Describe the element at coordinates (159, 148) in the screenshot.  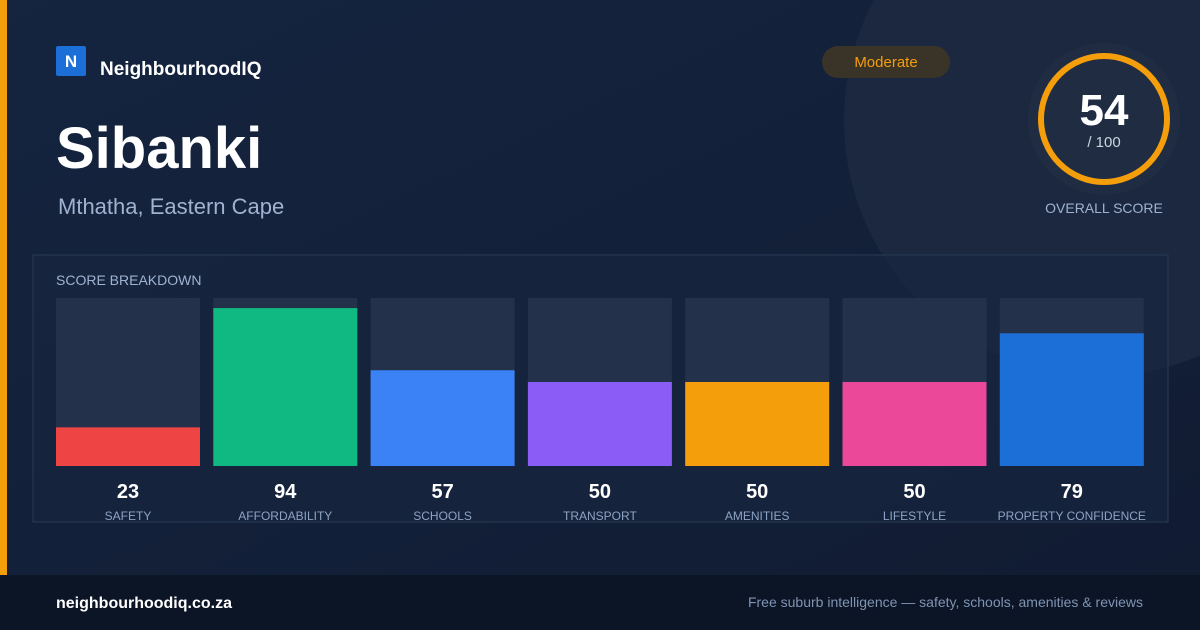
I see `suburb-title: Sibanki` at that location.